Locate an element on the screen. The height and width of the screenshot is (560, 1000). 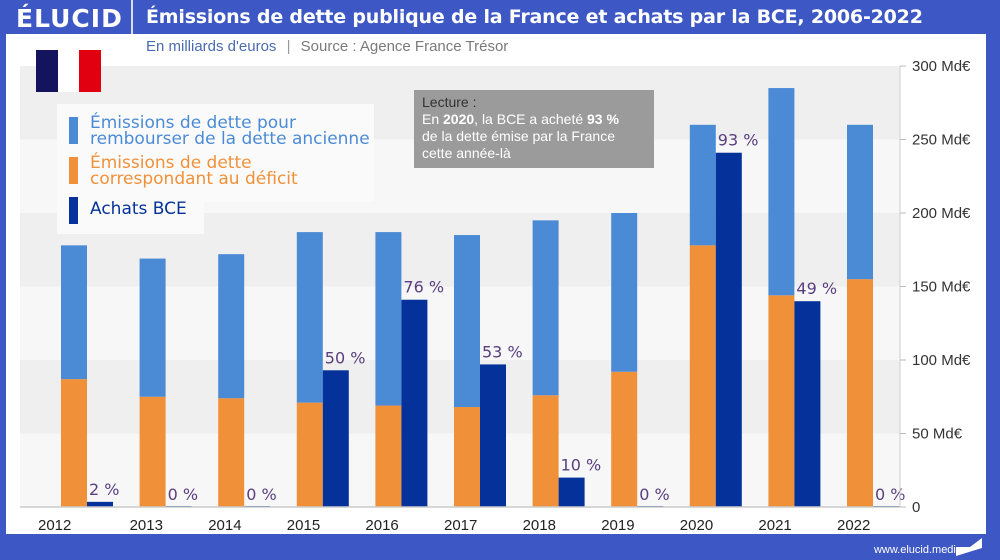
y-tick-label: 300 Md€ is located at coordinates (941, 66).